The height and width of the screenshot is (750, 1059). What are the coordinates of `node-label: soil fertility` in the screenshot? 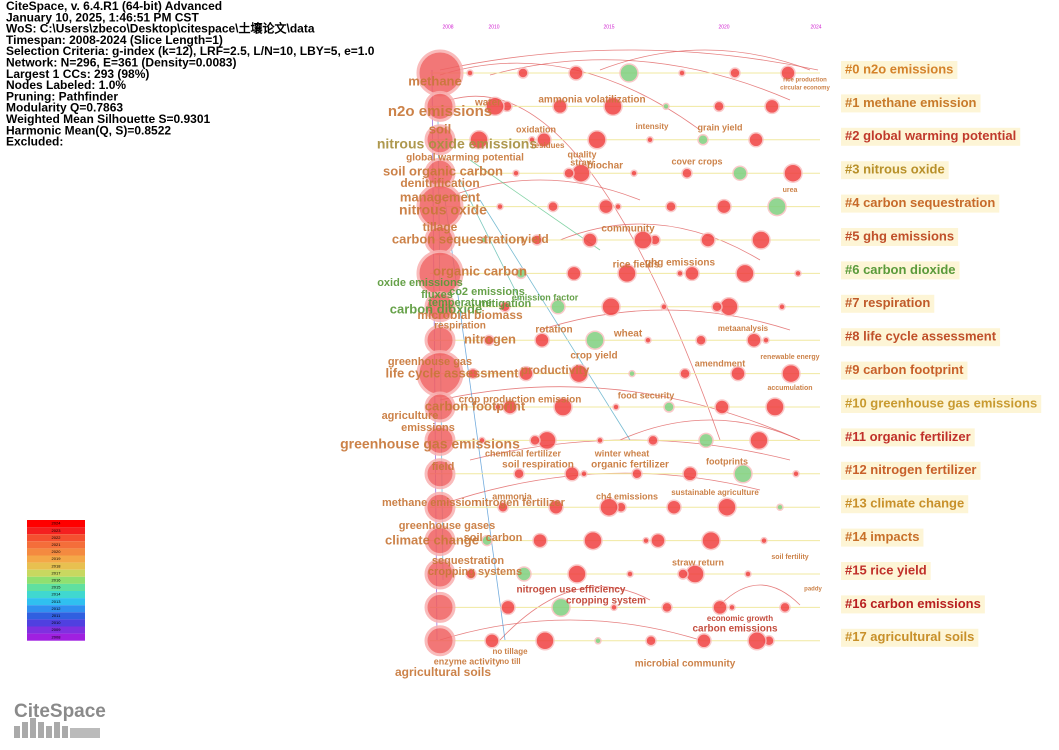 It's located at (789, 557).